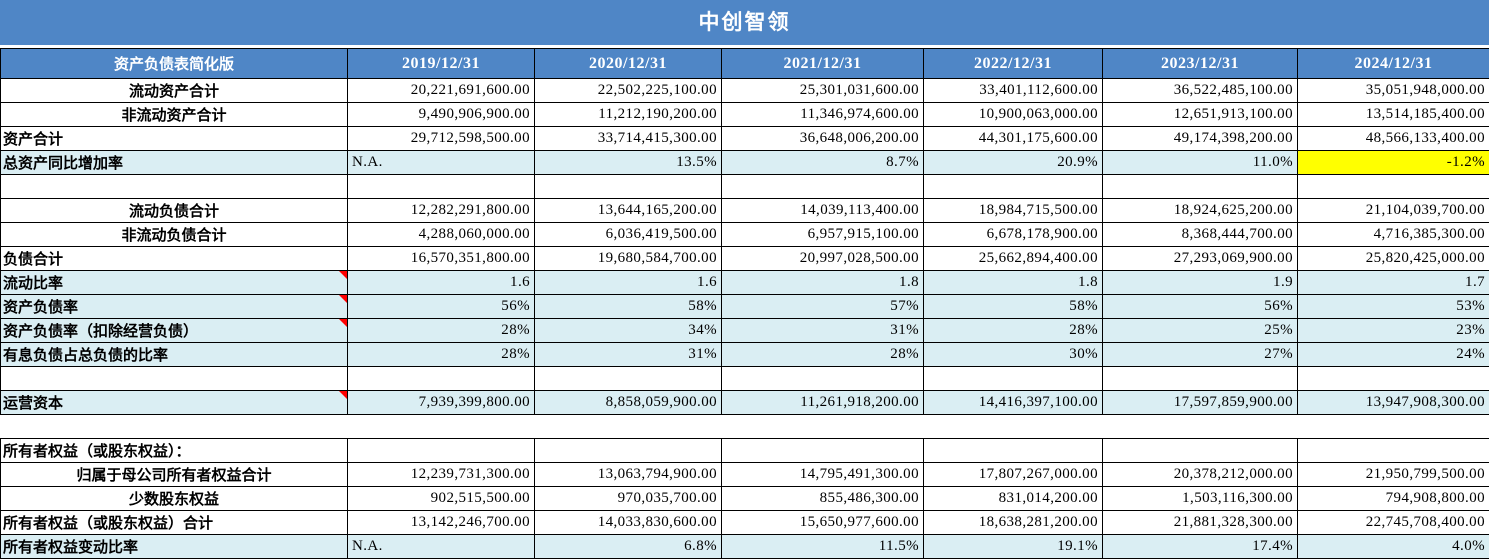 This screenshot has height=559, width=1489. What do you see at coordinates (822, 162) in the screenshot?
I see `cell-total-assets-yoy-growth-col-2: 8.7%` at bounding box center [822, 162].